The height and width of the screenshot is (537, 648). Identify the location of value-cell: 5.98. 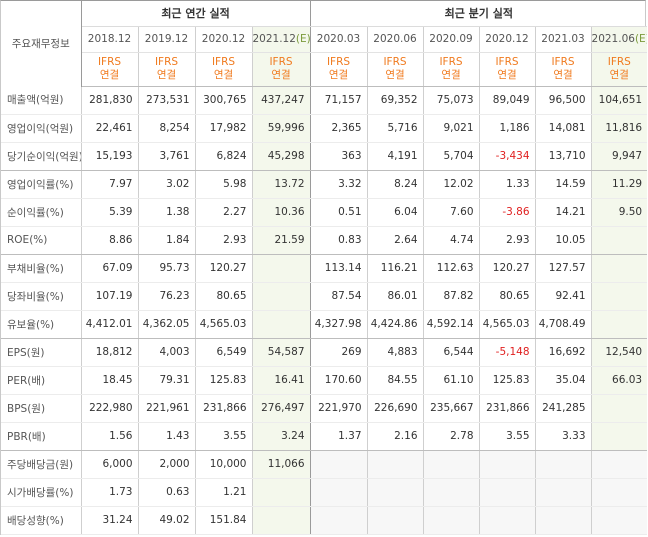
(223, 184).